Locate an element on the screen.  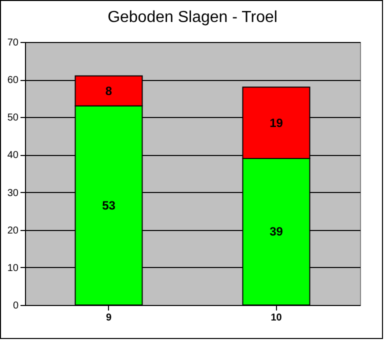
y-tick-label: 70 is located at coordinates (13, 43).